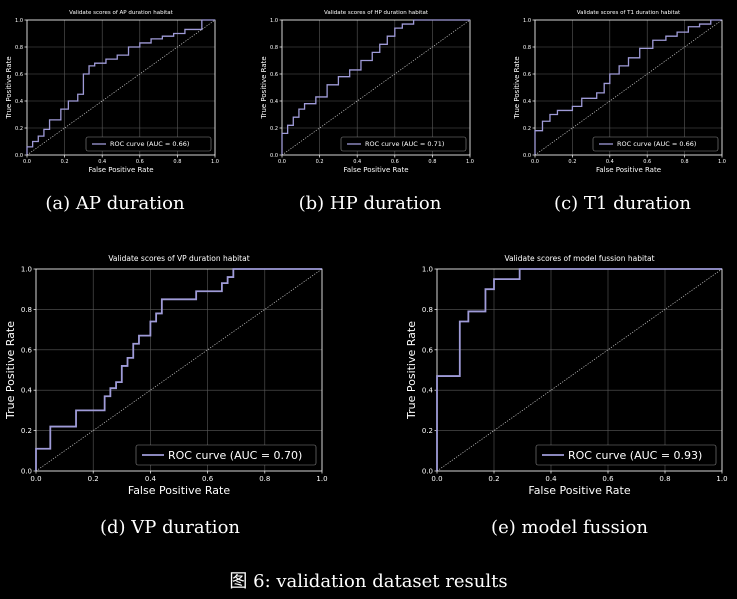  I want to click on chart-e-chance-line, so click(579, 370).